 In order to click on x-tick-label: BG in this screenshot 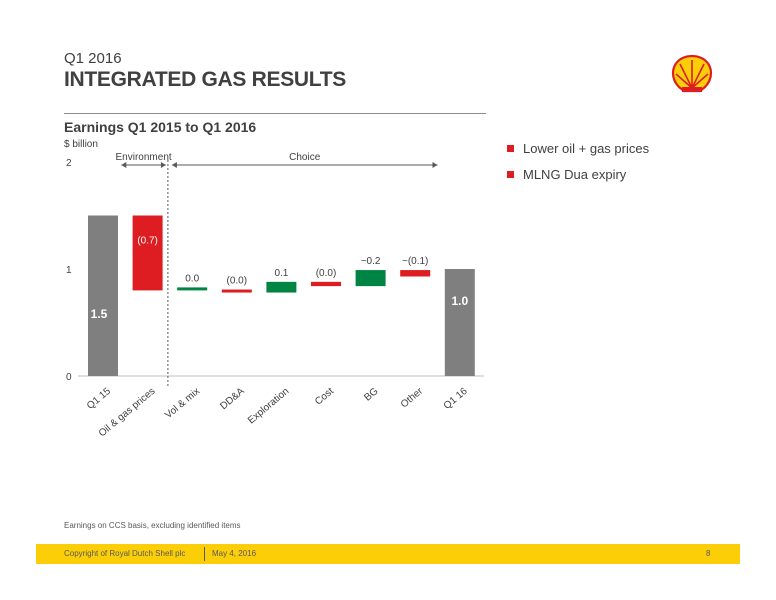, I will do `click(371, 395)`.